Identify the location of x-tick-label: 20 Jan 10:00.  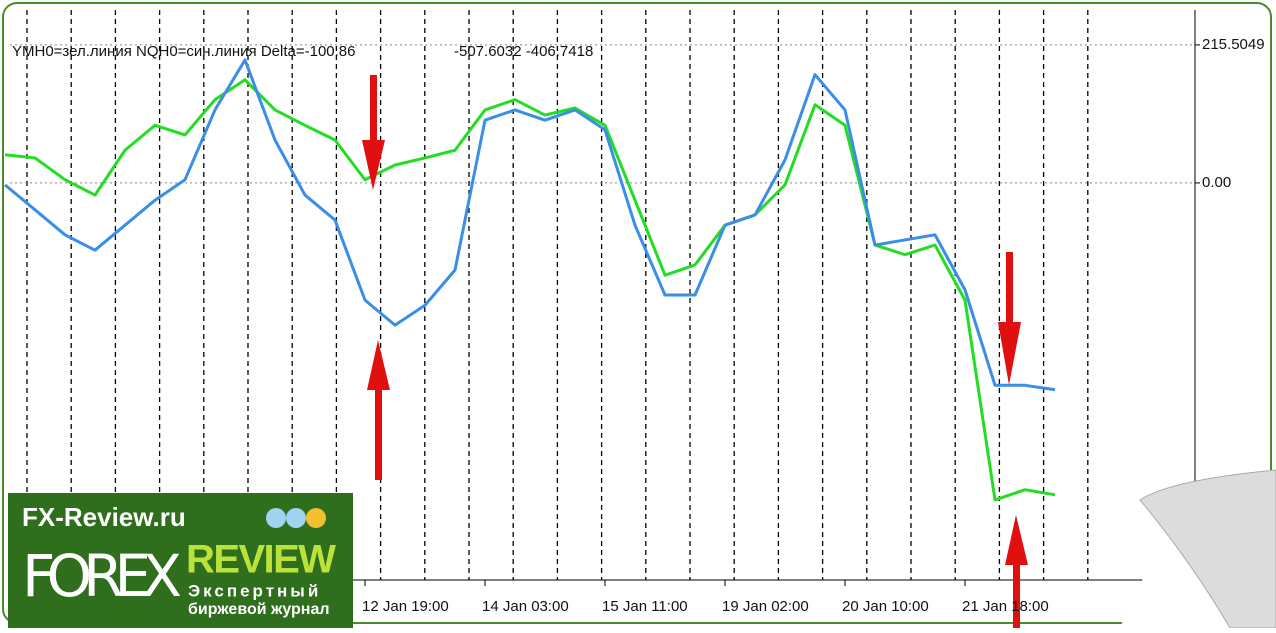
(885, 606).